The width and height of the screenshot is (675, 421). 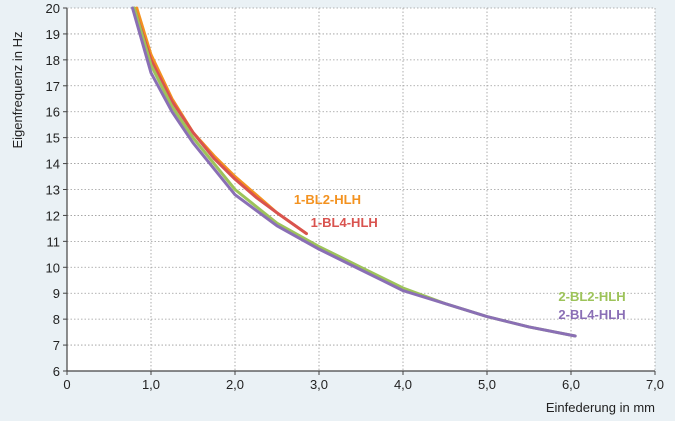 What do you see at coordinates (53, 164) in the screenshot?
I see `y-tick-label: 14` at bounding box center [53, 164].